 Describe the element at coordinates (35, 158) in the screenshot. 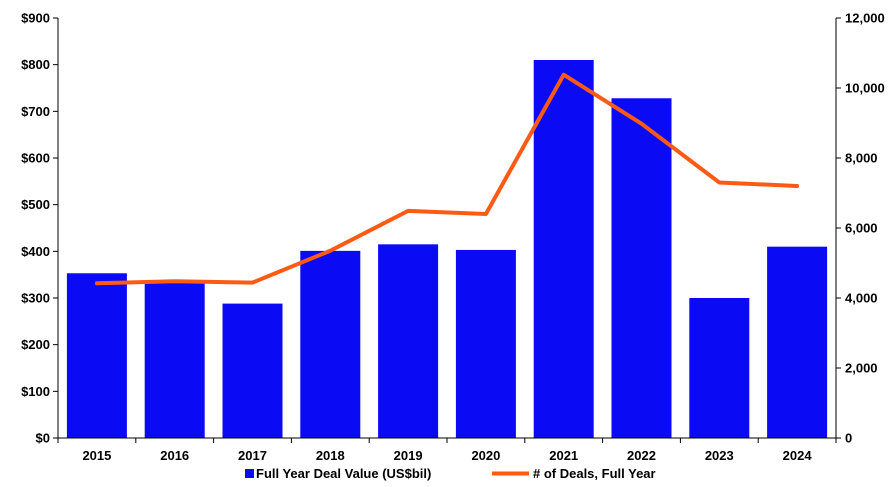

I see `left-tick-label: $600` at that location.